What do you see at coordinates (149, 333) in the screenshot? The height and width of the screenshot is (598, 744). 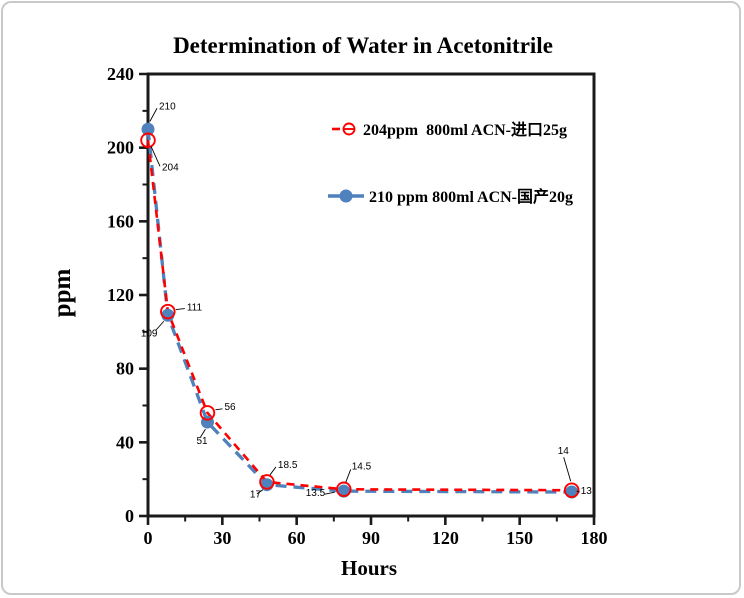 I see `point-label: 109` at bounding box center [149, 333].